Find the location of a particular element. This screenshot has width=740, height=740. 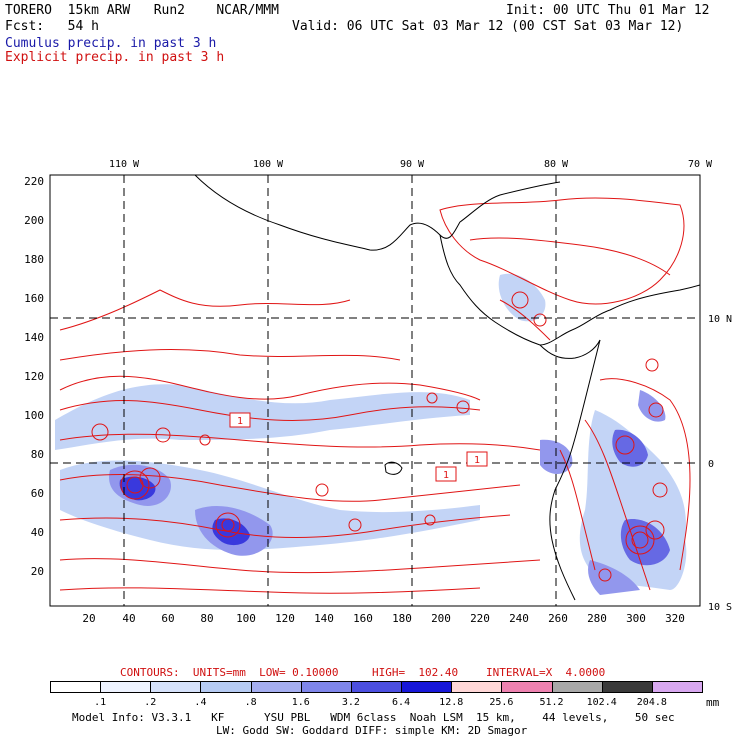

lat-label: 0 is located at coordinates (711, 464).